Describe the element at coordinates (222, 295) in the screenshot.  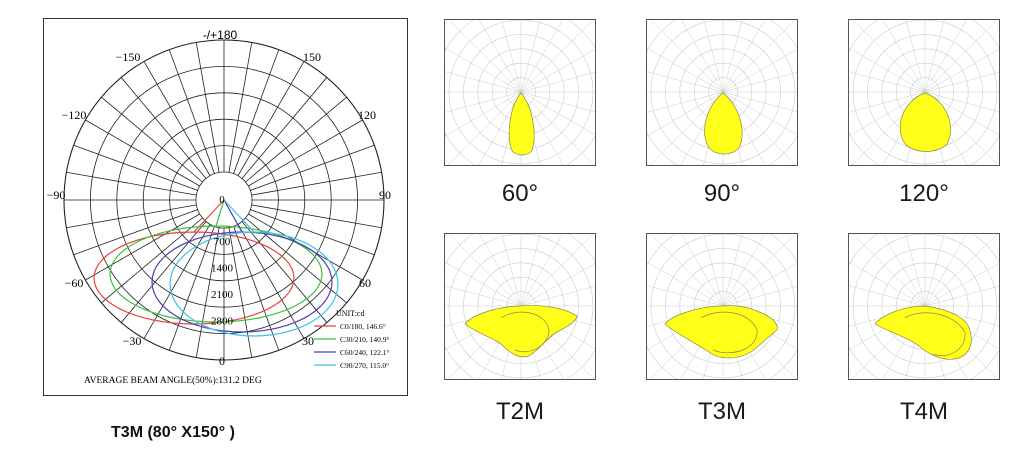
I see `radial-tick-label: 2100` at that location.